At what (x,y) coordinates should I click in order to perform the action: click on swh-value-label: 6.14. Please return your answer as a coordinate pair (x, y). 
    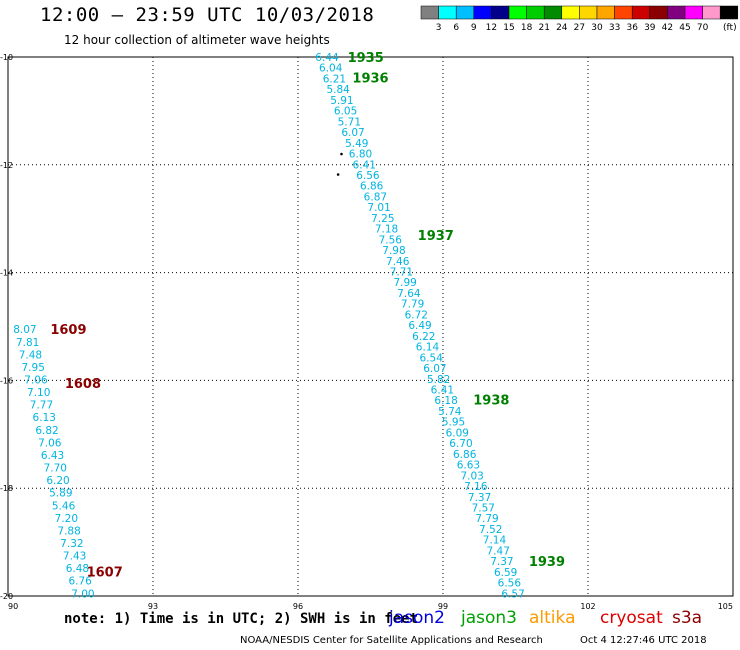
    Looking at the image, I should click on (428, 348).